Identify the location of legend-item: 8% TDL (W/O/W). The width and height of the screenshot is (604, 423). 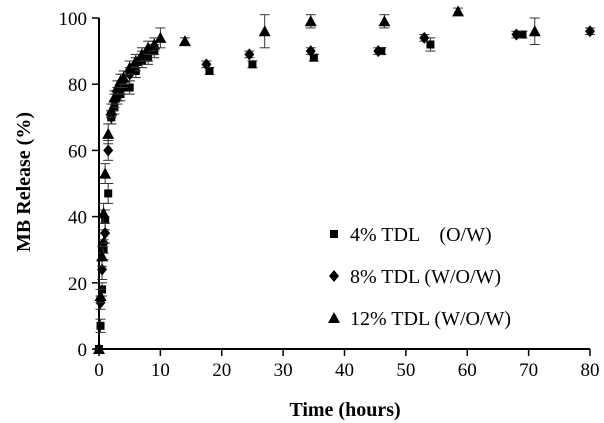
(415, 277).